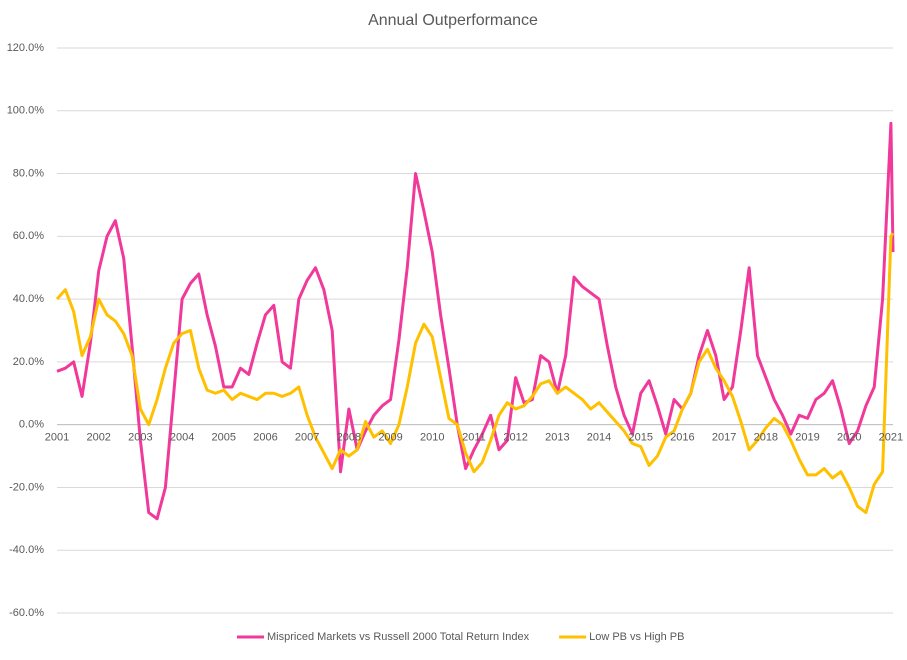 This screenshot has width=907, height=660. Describe the element at coordinates (307, 438) in the screenshot. I see `x-tick-label: 2007` at that location.